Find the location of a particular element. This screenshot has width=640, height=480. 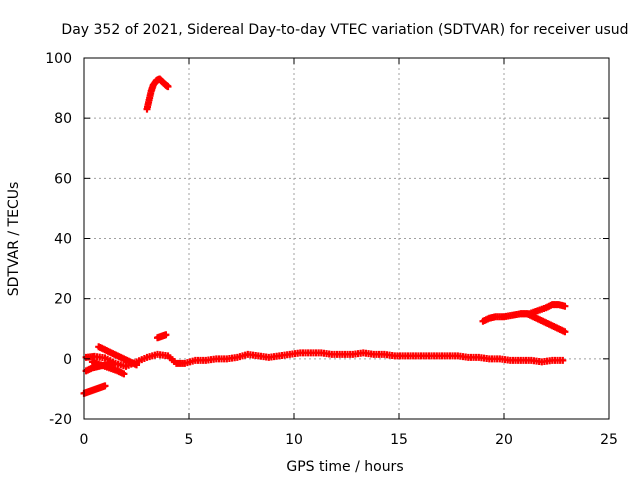

x-tick-label: 0 is located at coordinates (84, 440).